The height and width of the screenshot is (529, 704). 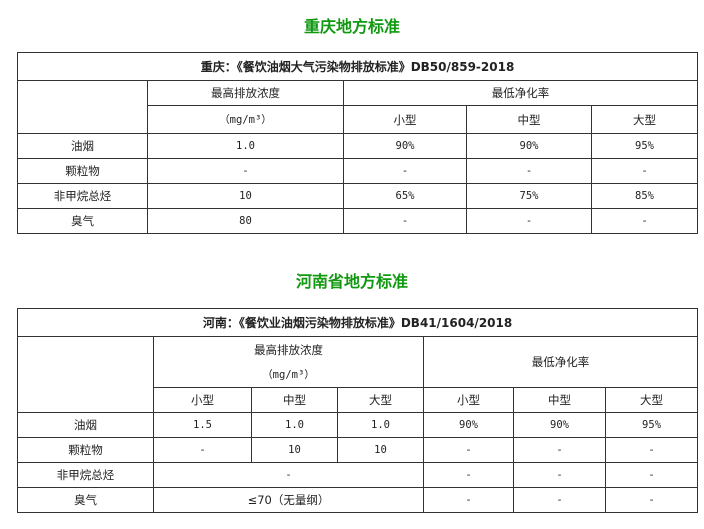 I want to click on unit-label: （mg/m³）, so click(x=245, y=119).